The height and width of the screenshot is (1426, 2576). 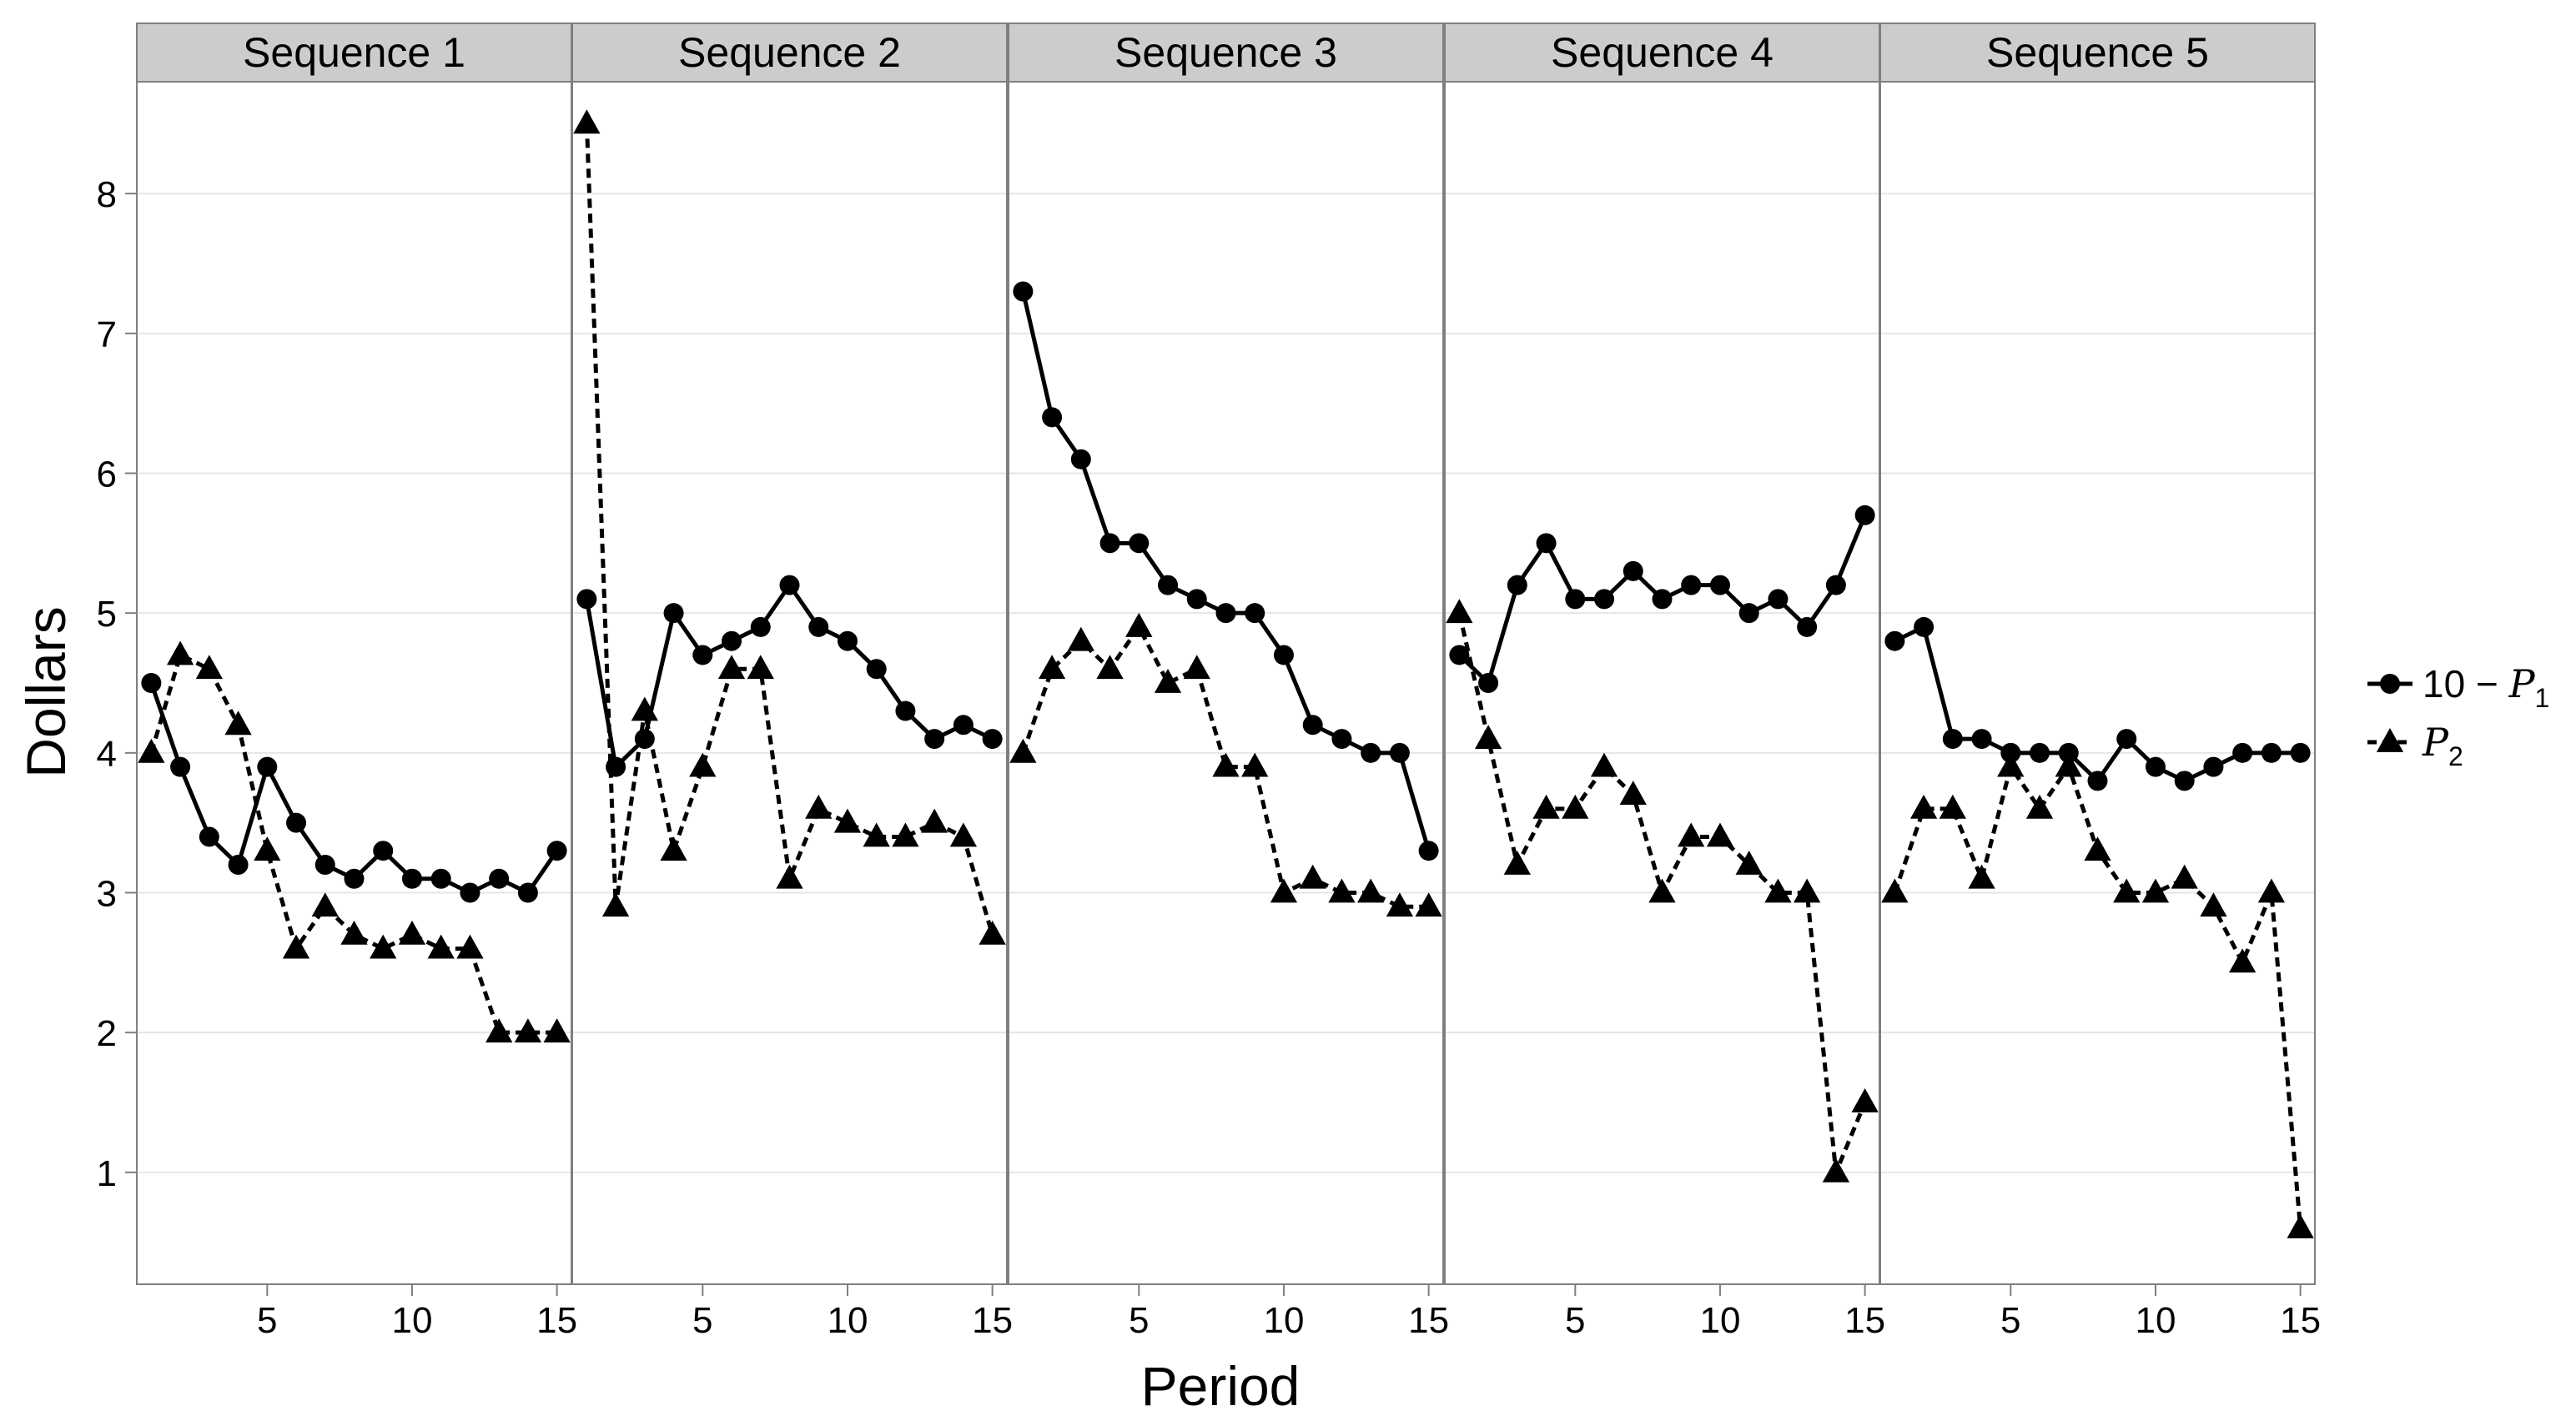 What do you see at coordinates (2390, 740) in the screenshot?
I see `legend-key-triangle` at bounding box center [2390, 740].